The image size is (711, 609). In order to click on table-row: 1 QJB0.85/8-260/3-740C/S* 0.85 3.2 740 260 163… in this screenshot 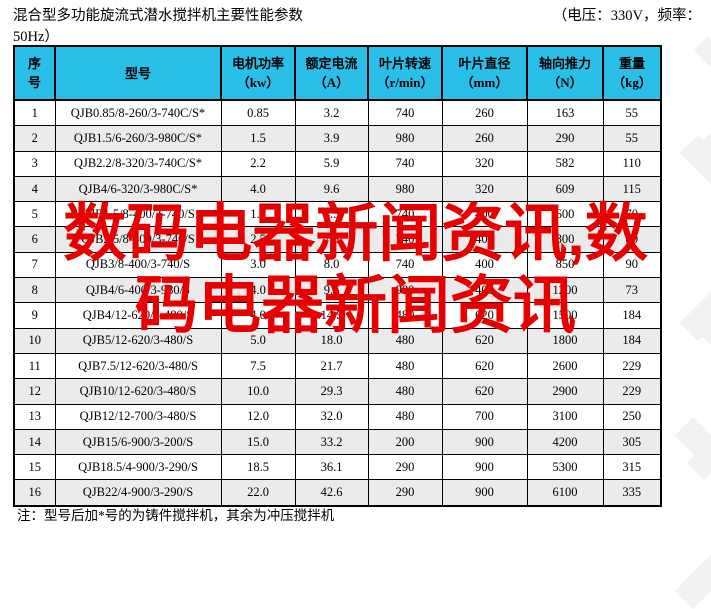, I will do `click(337, 113)`.